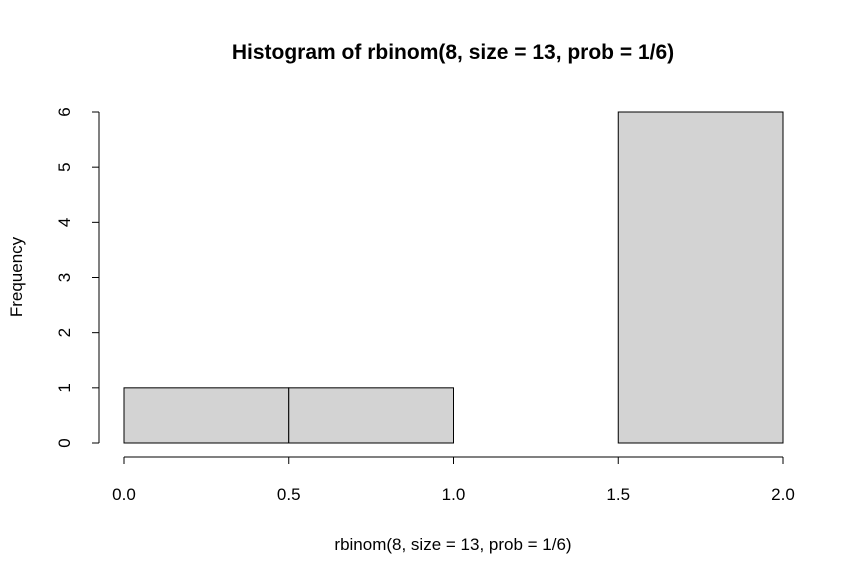 The width and height of the screenshot is (860, 580). What do you see at coordinates (289, 494) in the screenshot?
I see `x-tick-label: 0.5` at bounding box center [289, 494].